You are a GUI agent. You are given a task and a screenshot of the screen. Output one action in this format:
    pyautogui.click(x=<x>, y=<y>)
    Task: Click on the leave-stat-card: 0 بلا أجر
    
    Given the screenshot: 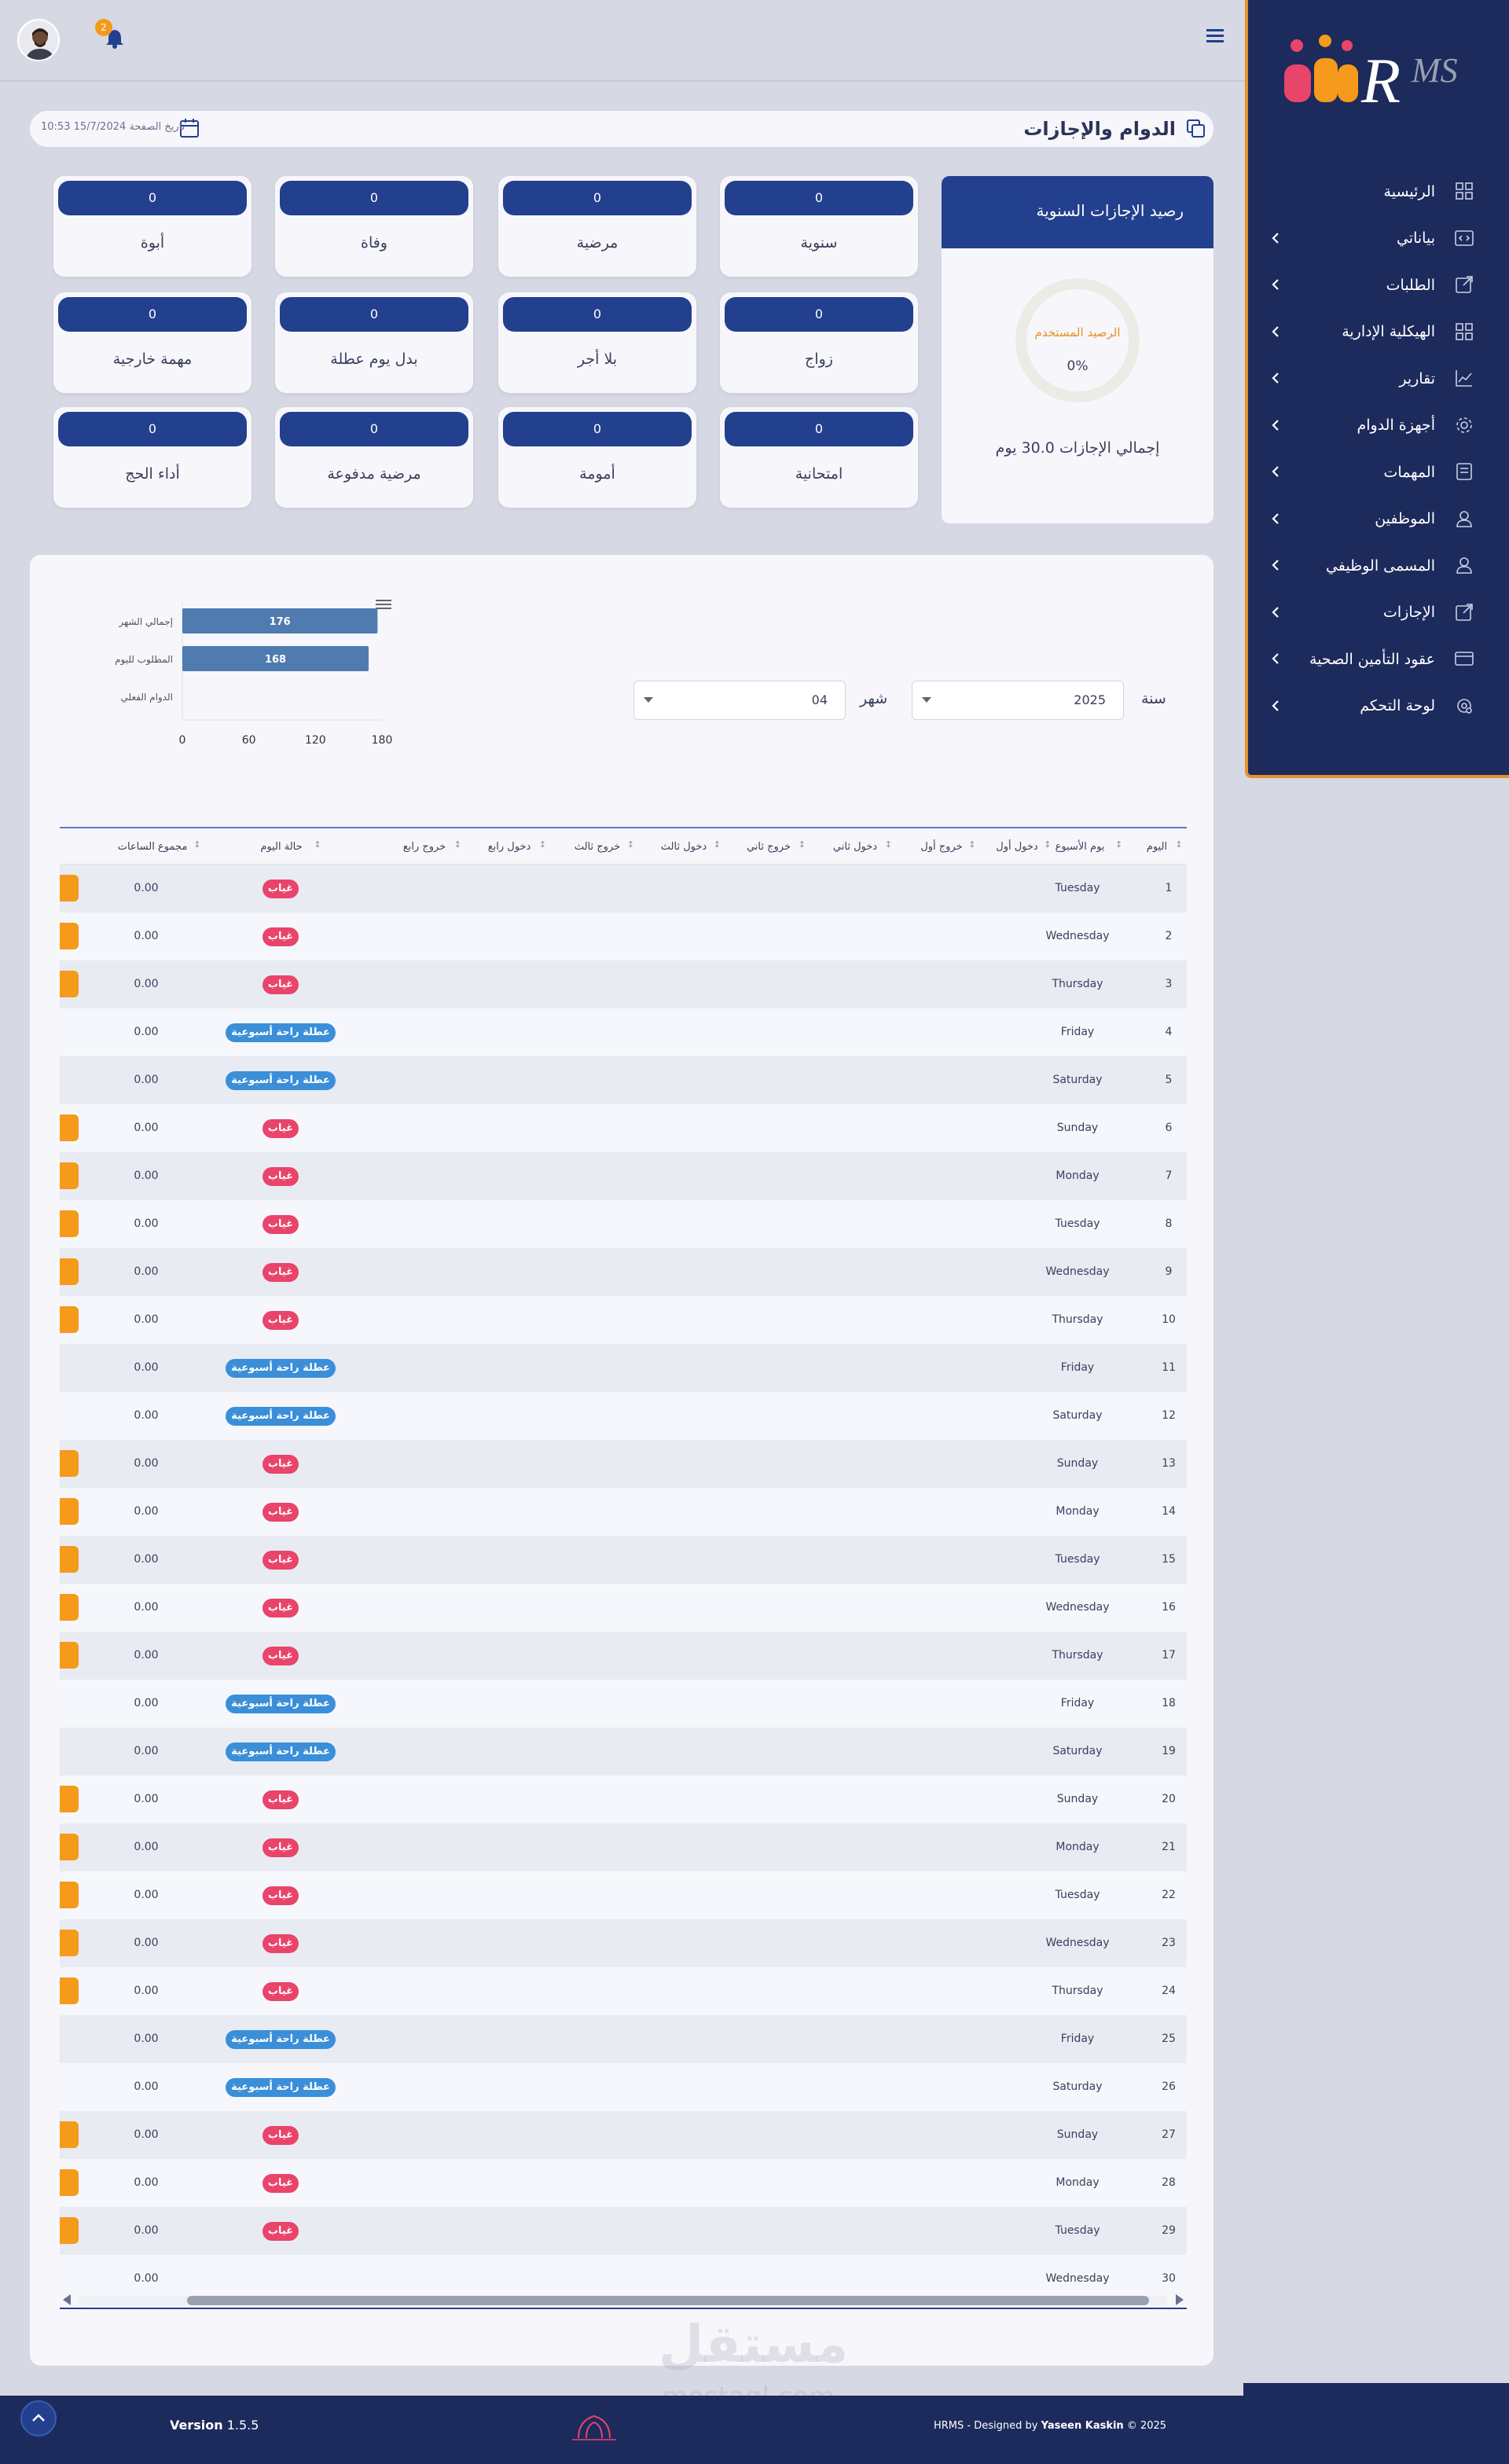 What is the action you would take?
    pyautogui.click(x=597, y=342)
    